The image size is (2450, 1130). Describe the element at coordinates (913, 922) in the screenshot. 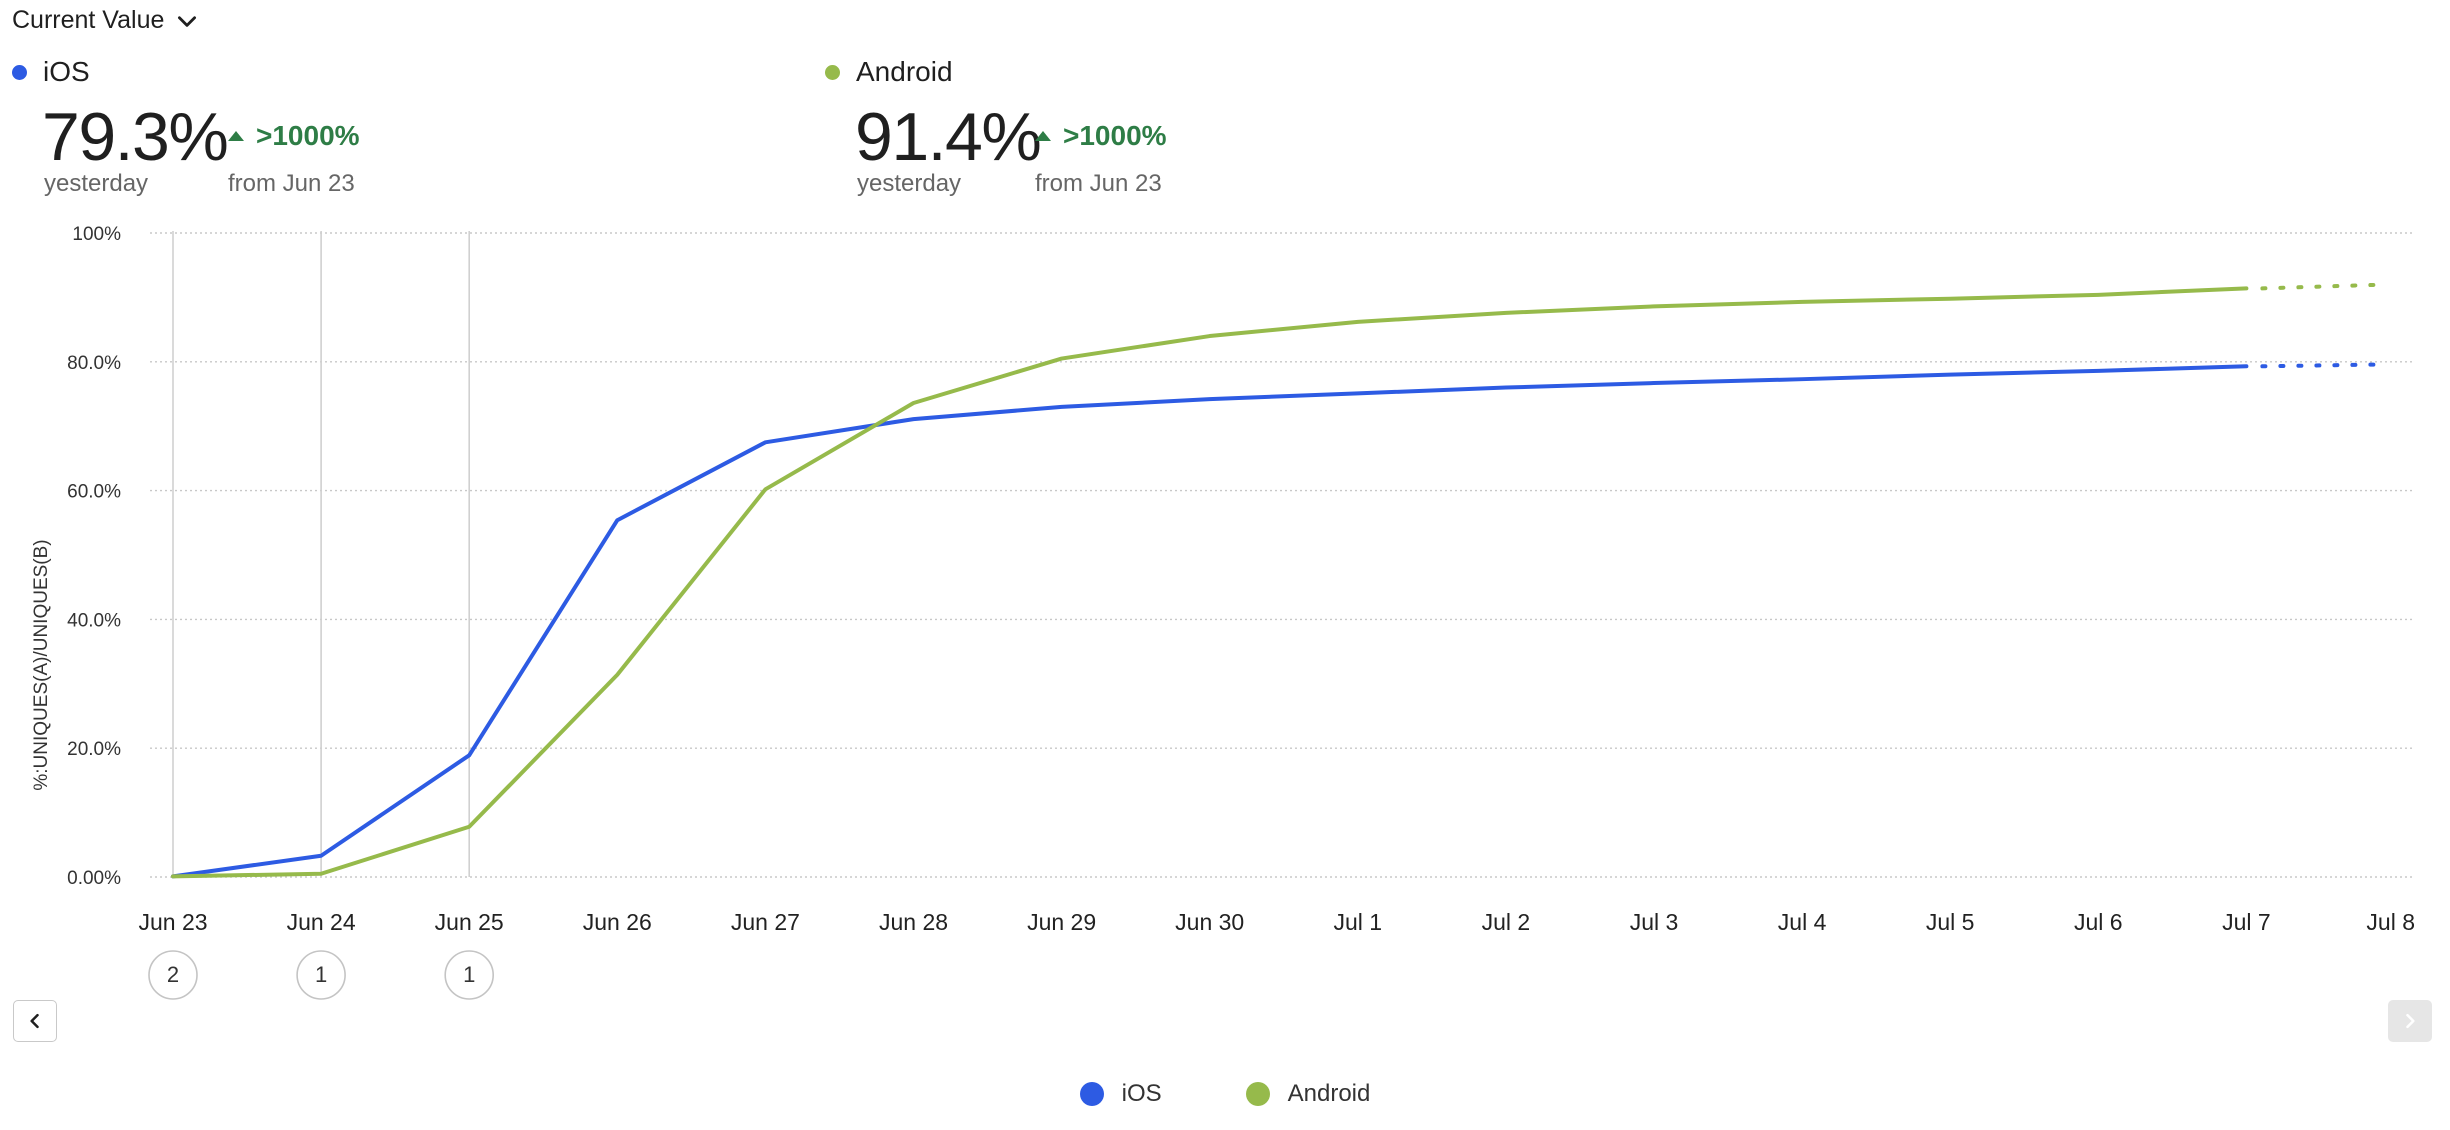

I see `x-tick-label: Jun 28` at that location.